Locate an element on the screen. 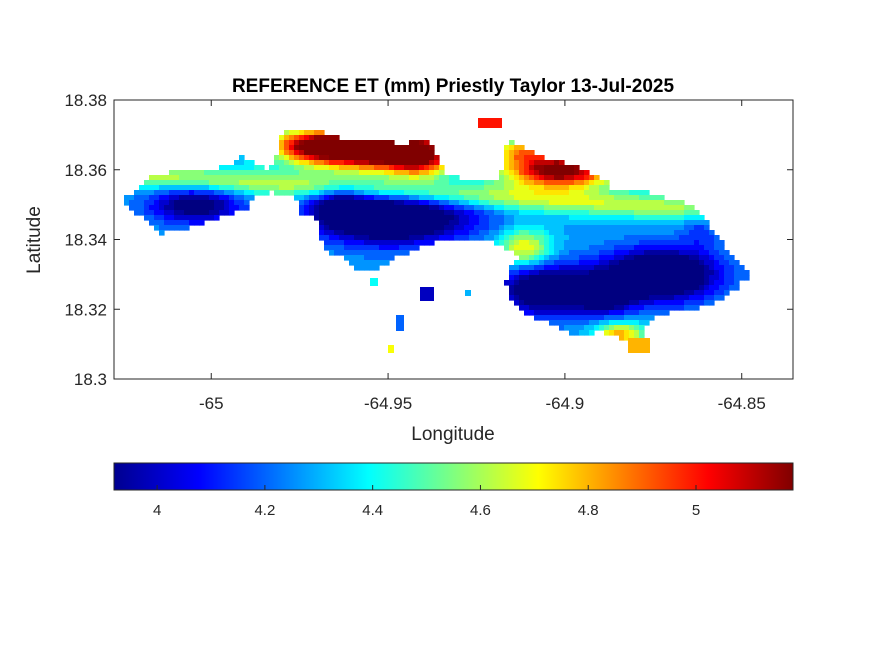 Image resolution: width=875 pixels, height=656 pixels. heatmap-patch is located at coordinates (400, 323).